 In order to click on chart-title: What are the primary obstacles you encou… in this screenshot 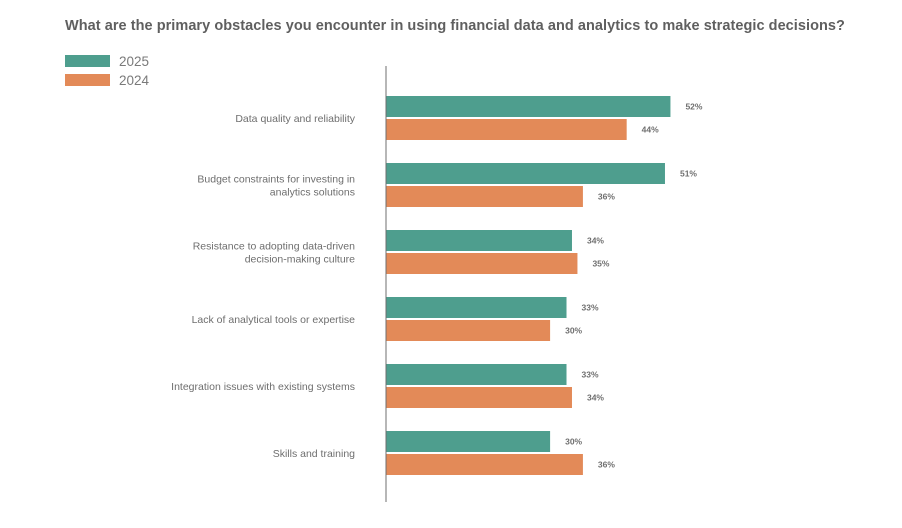, I will do `click(455, 26)`.